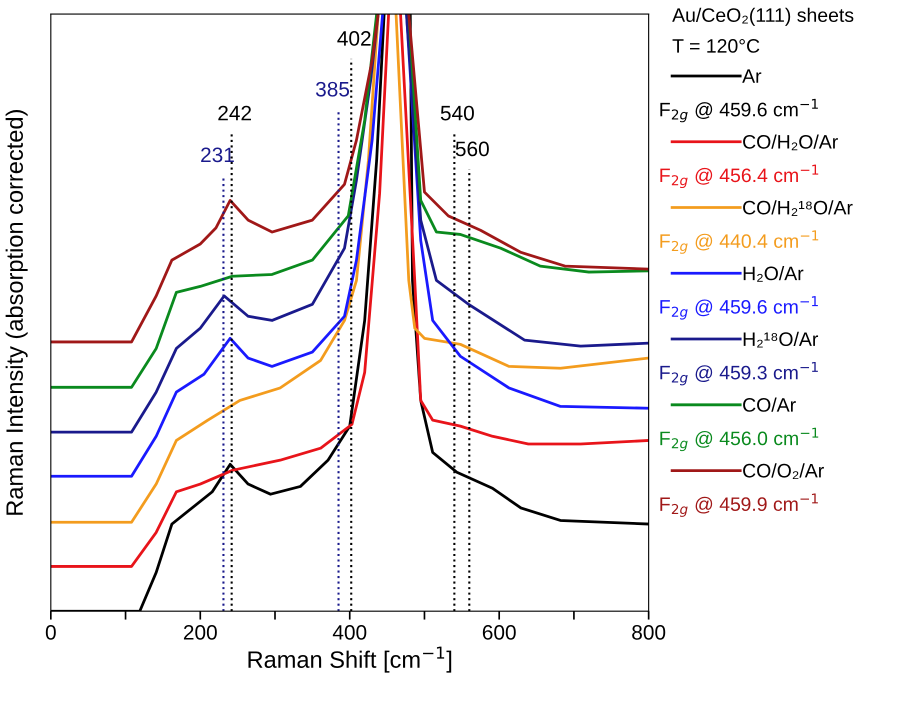 The height and width of the screenshot is (705, 924). Describe the element at coordinates (200, 632) in the screenshot. I see `x-tick-label: 200` at that location.